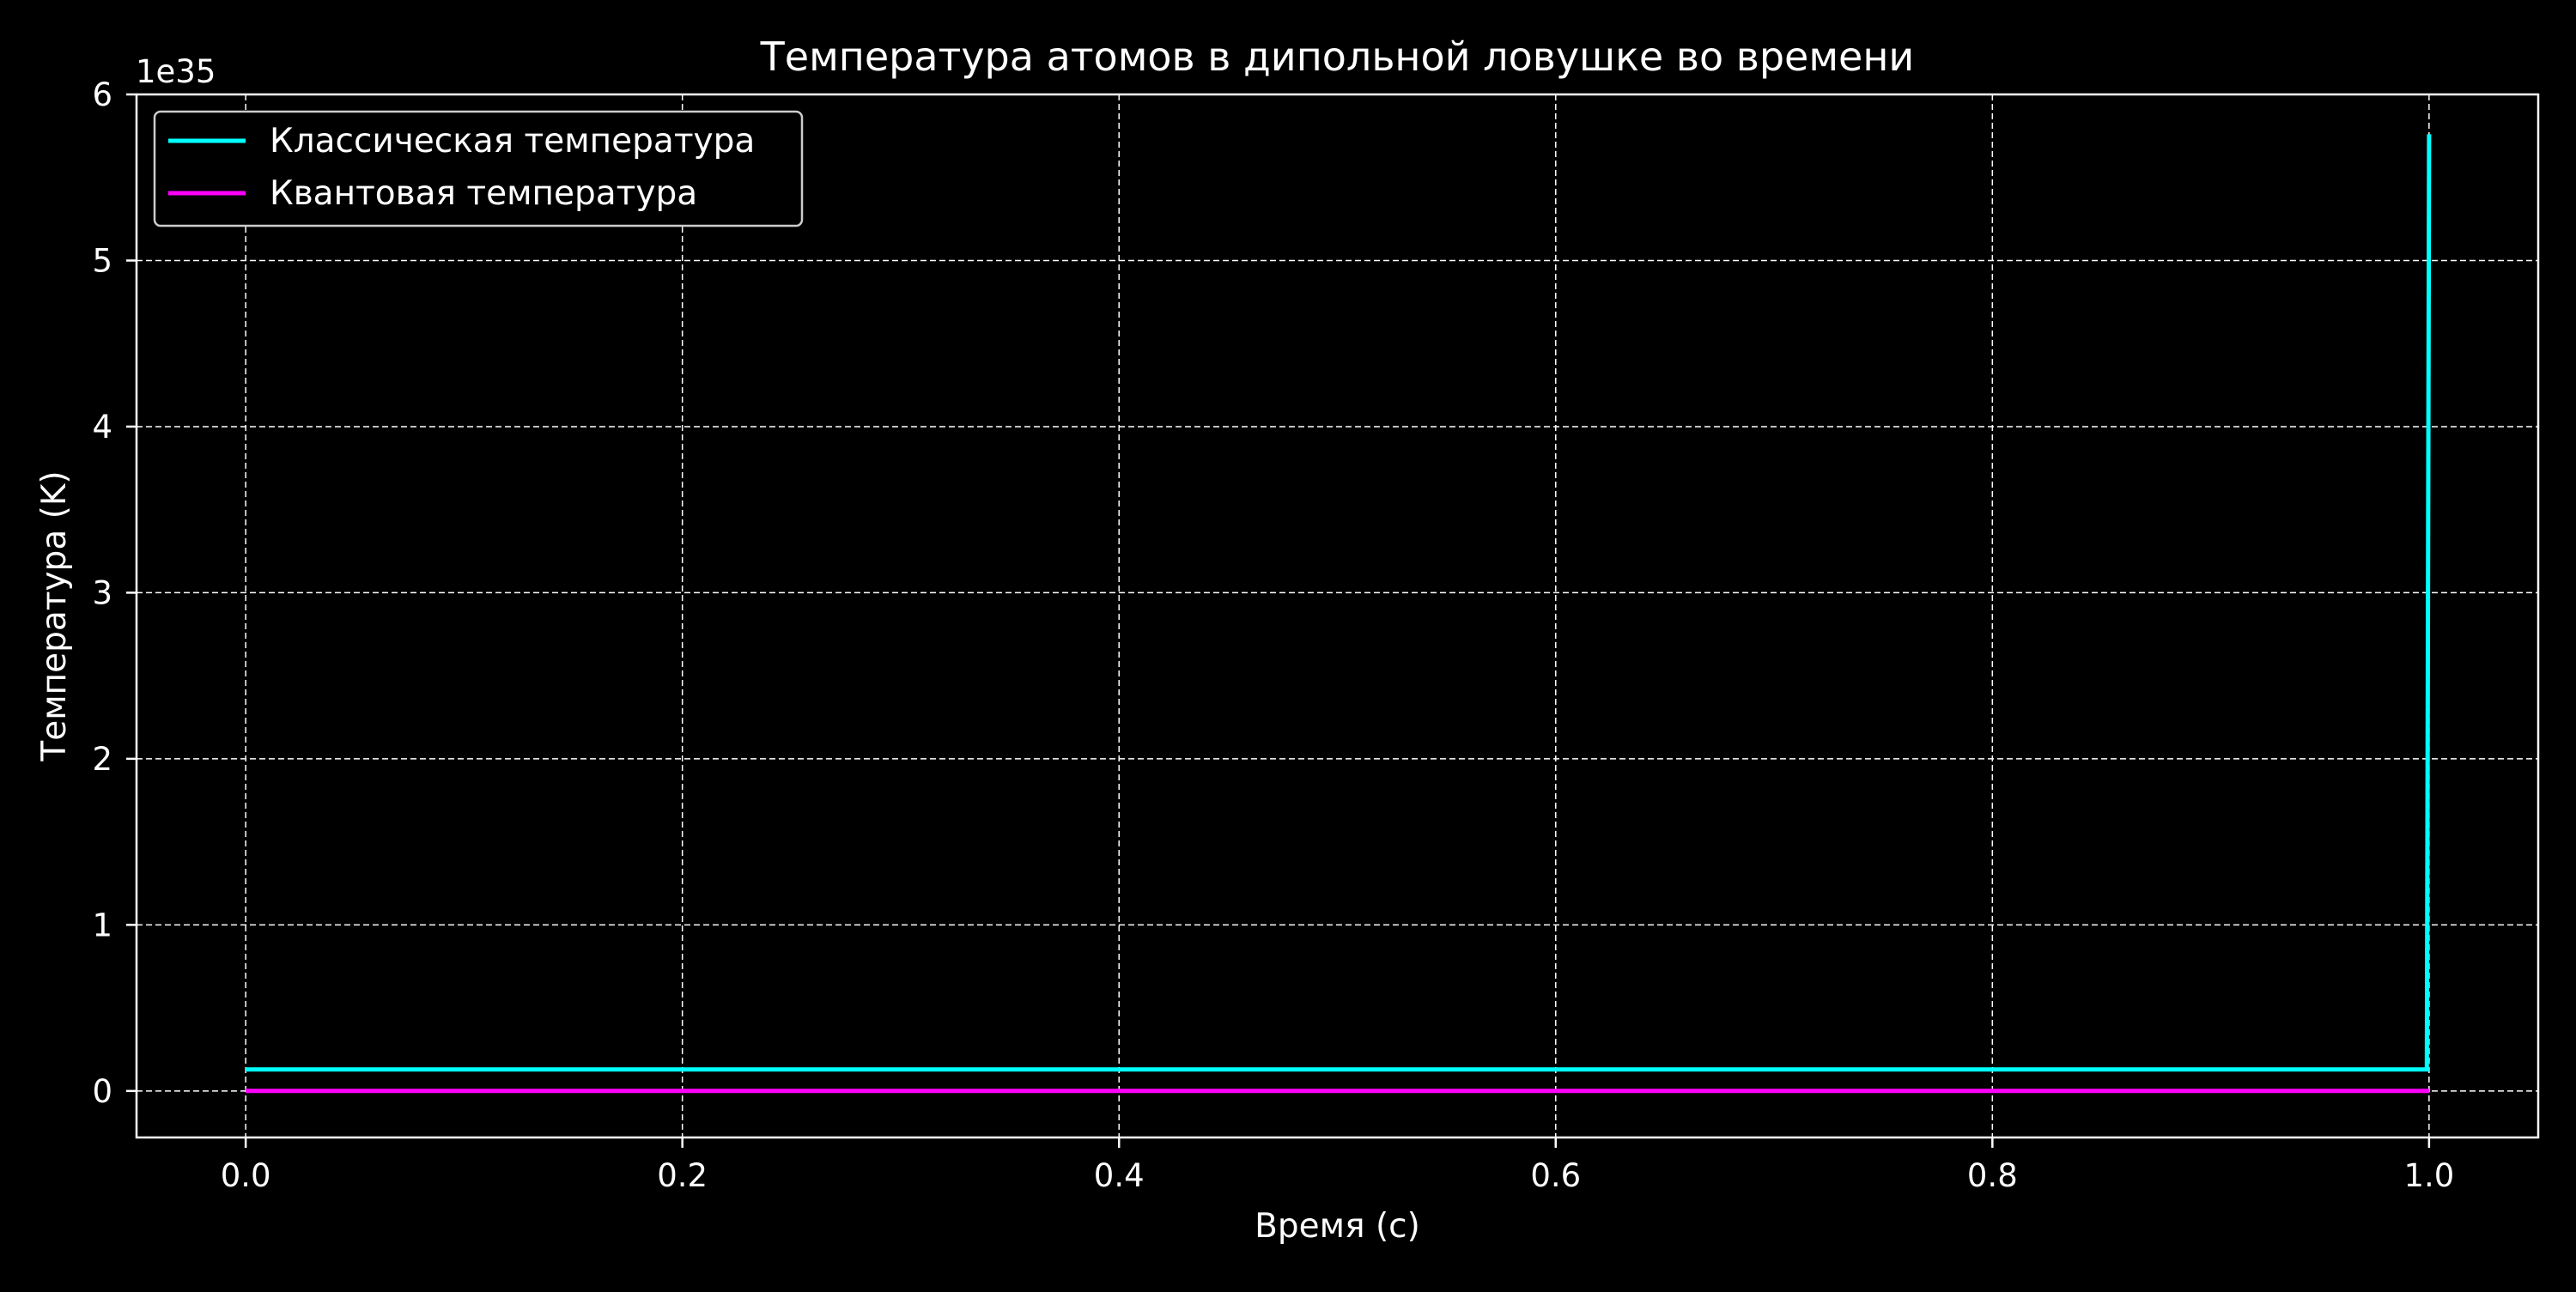 The image size is (2576, 1292). I want to click on y-tick-label: 4, so click(102, 427).